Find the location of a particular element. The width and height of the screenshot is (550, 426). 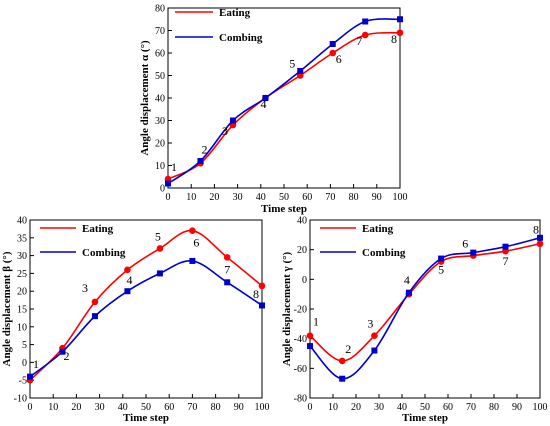

y-axis-title: Angle displacement γ (°) is located at coordinates (287, 308).